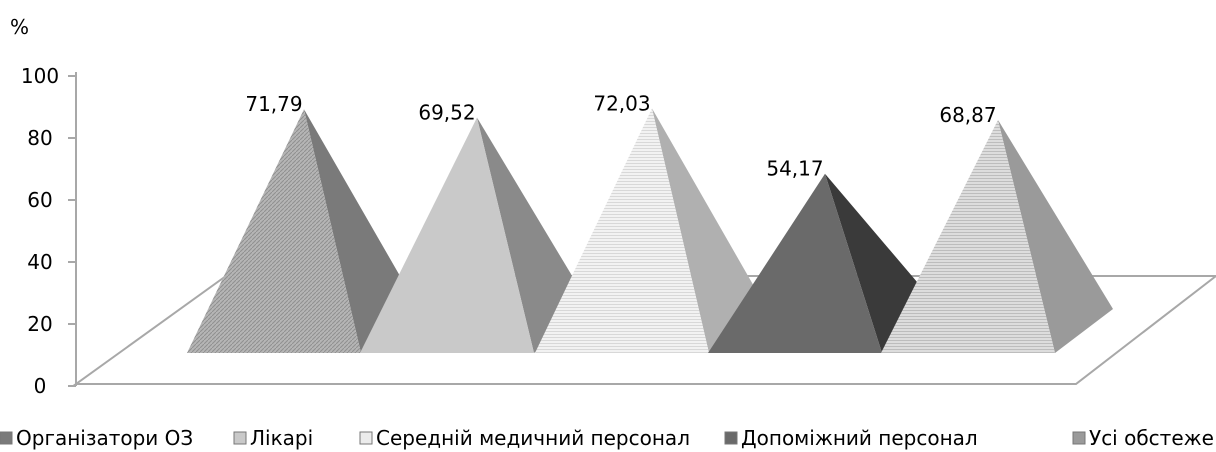 Image resolution: width=1216 pixels, height=452 pixels. Describe the element at coordinates (1151, 438) in the screenshot. I see `legend-label-4: Усі обстеже` at that location.